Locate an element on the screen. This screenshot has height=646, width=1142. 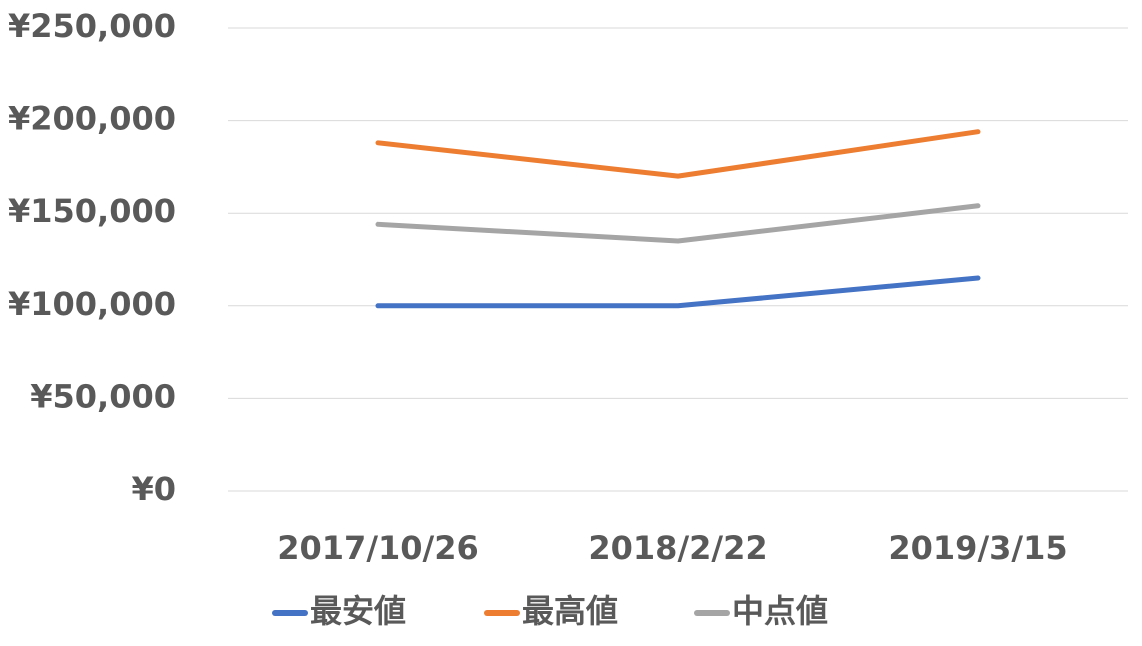
x-tick-label: 2019/3/15 is located at coordinates (977, 548).